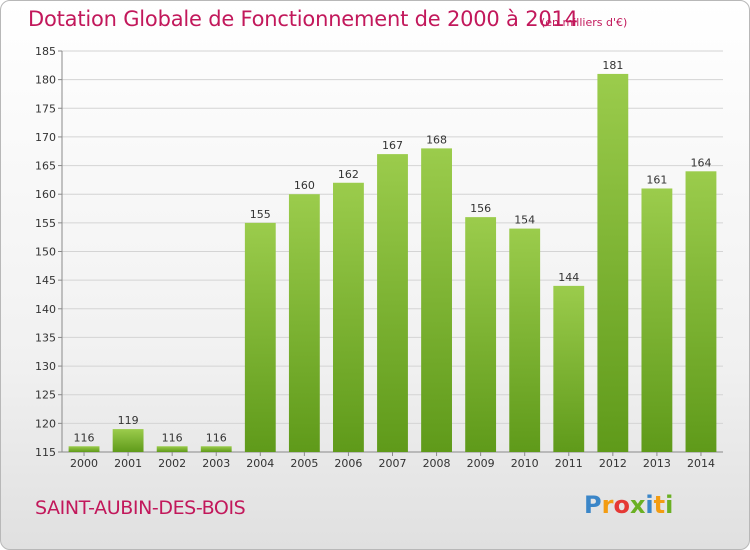 This screenshot has width=750, height=550. What do you see at coordinates (45, 452) in the screenshot?
I see `y-tick-label: 115` at bounding box center [45, 452].